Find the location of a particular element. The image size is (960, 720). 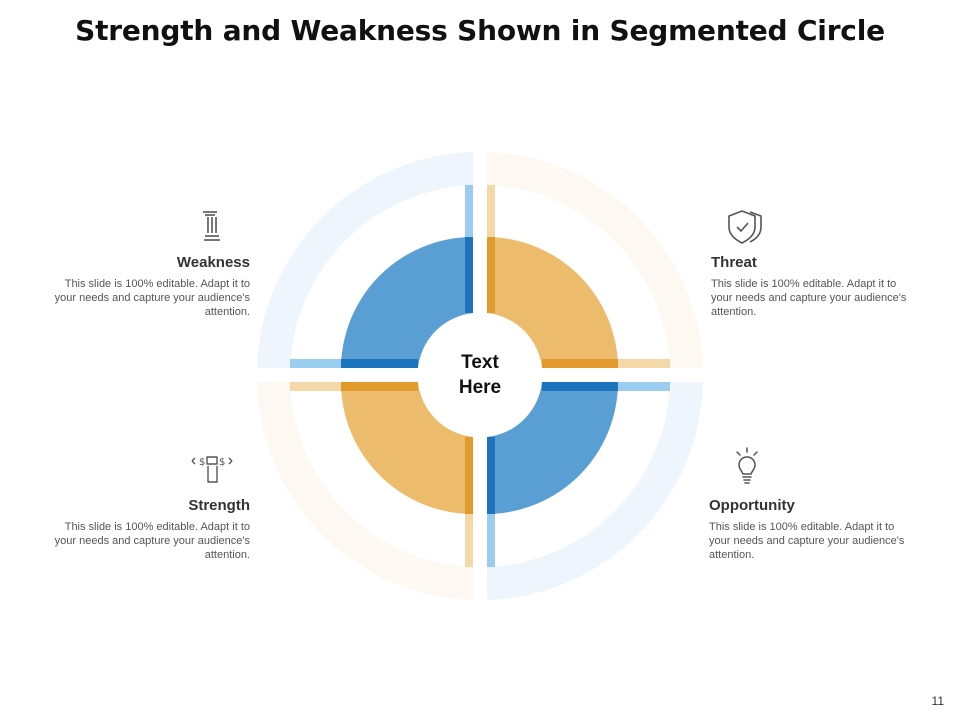

weakness-heading: Weakness is located at coordinates (213, 262).